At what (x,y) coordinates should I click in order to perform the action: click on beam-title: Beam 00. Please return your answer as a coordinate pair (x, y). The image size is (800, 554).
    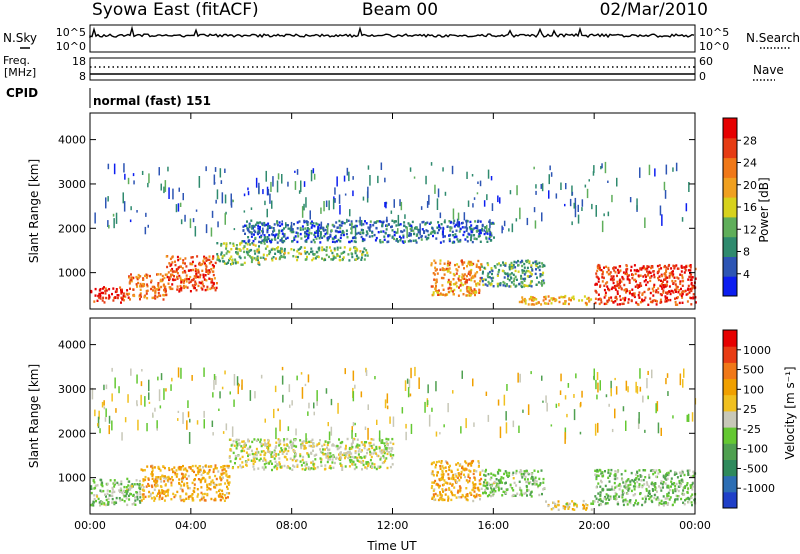
    Looking at the image, I should click on (400, 10).